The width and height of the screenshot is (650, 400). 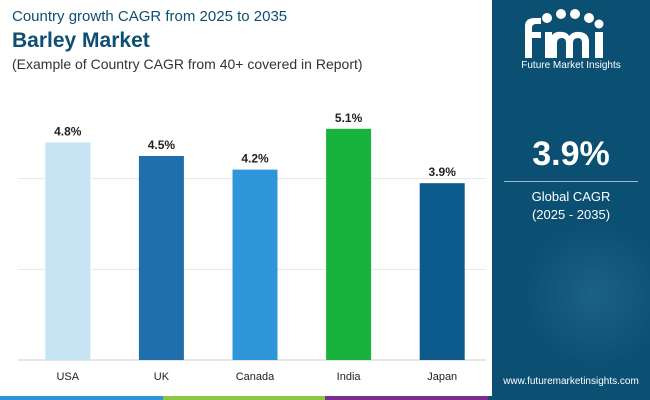 What do you see at coordinates (67, 377) in the screenshot?
I see `x-tick-usa: USA` at bounding box center [67, 377].